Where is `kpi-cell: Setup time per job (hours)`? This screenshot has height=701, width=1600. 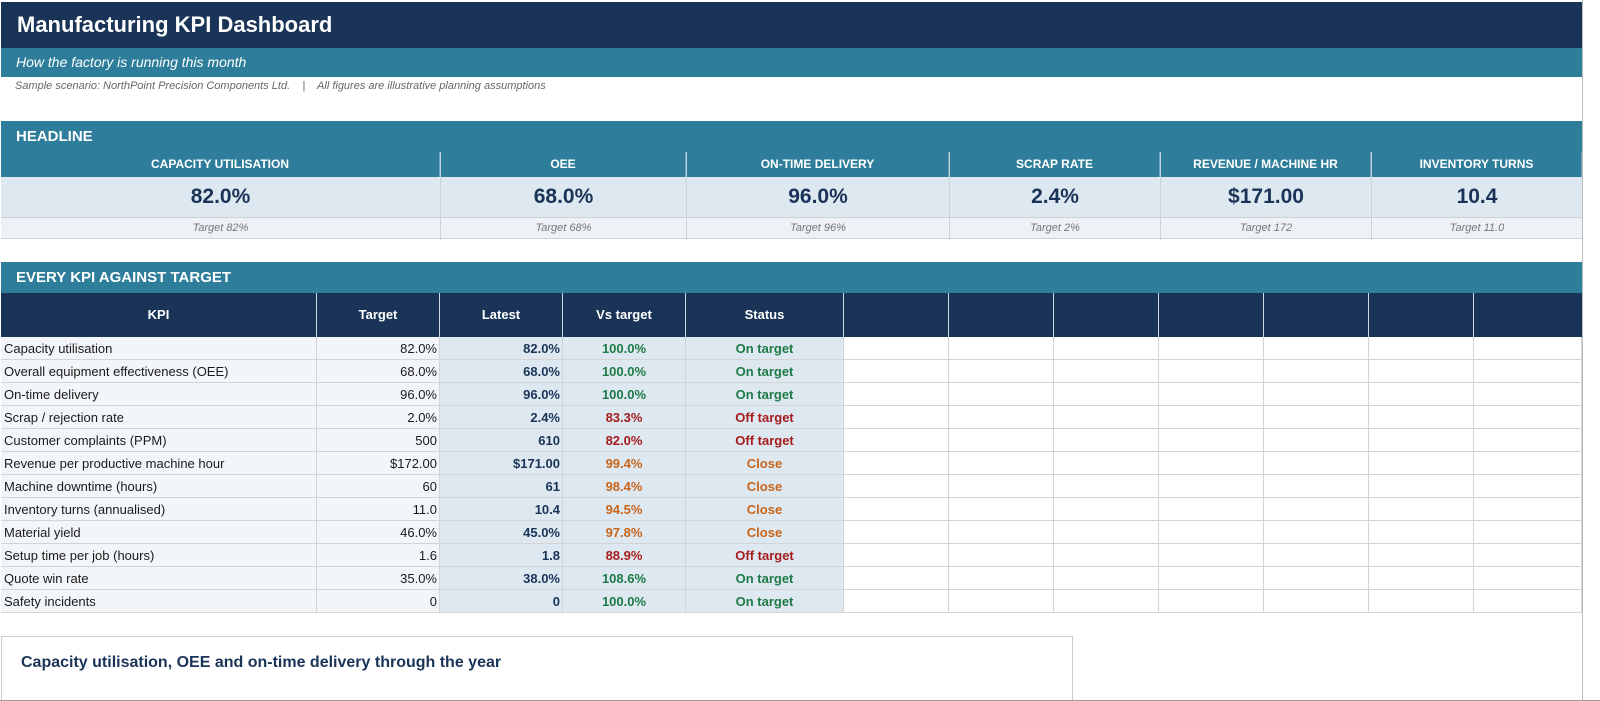 kpi-cell: Setup time per job (hours) is located at coordinates (159, 555).